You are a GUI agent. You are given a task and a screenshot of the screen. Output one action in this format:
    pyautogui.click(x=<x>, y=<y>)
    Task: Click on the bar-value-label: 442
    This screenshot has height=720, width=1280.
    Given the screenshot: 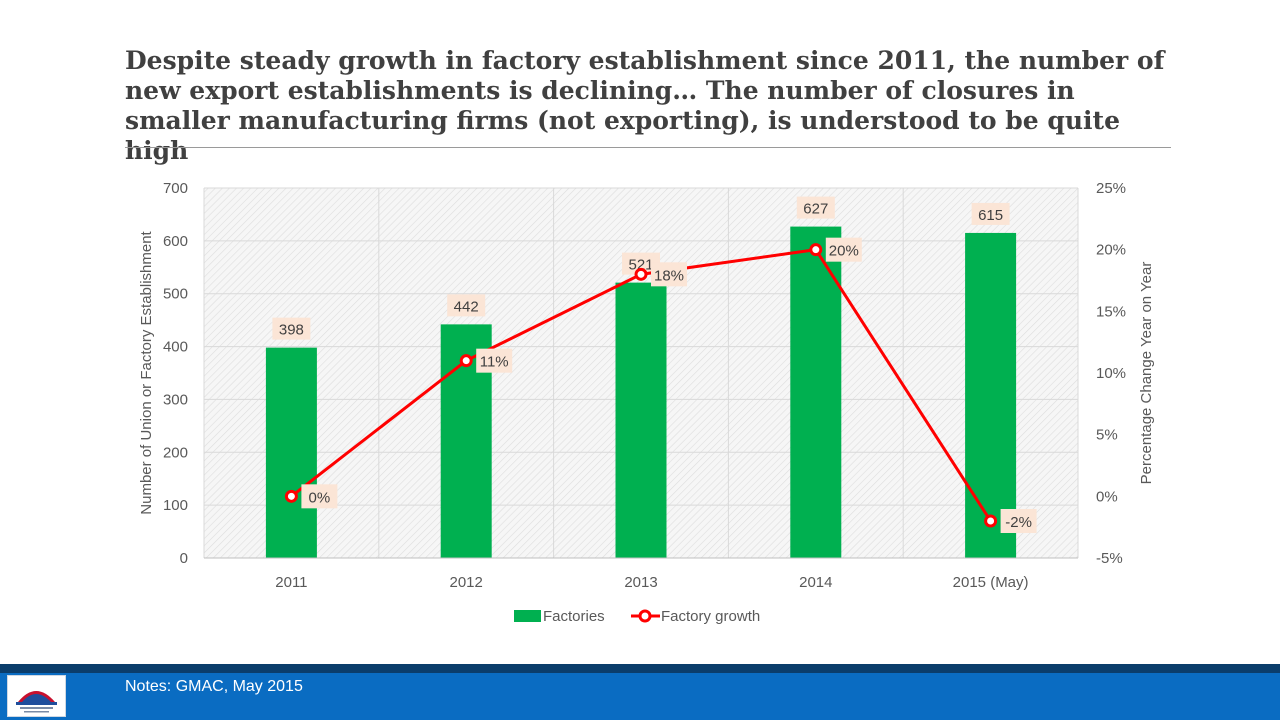 What is the action you would take?
    pyautogui.click(x=466, y=306)
    